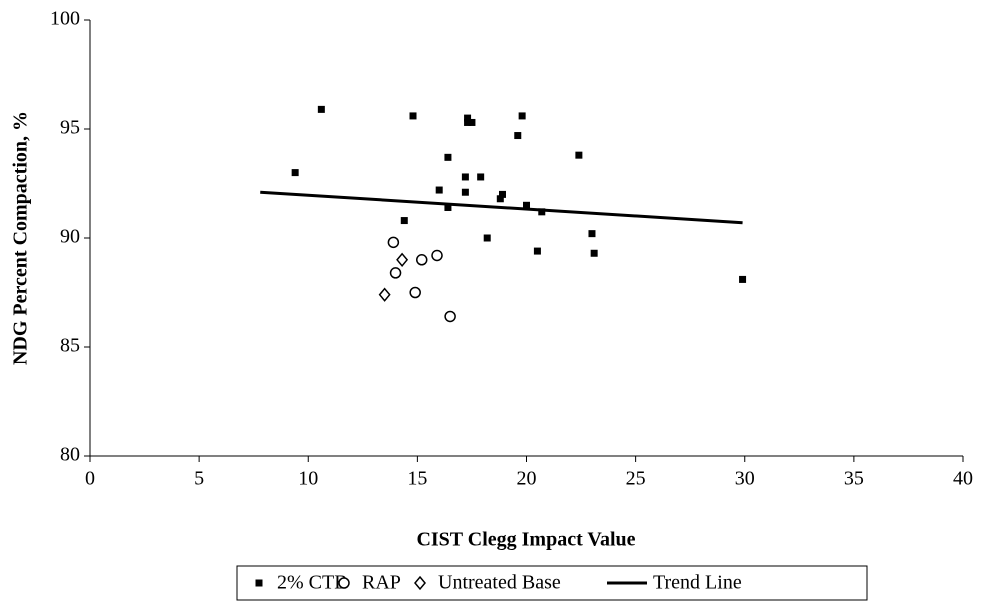 The width and height of the screenshot is (983, 616). I want to click on y-axis-label: NDG Percent Compaction, %, so click(21, 238).